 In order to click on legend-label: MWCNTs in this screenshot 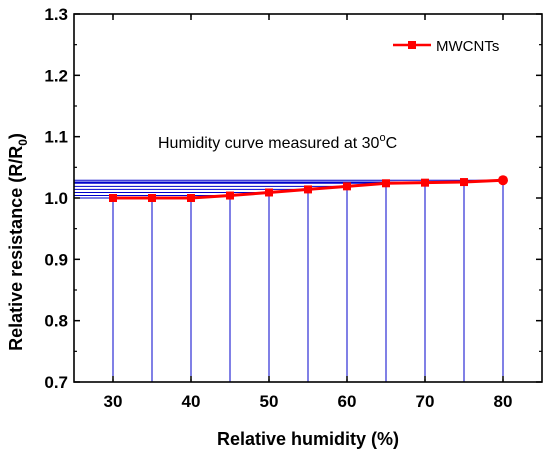, I will do `click(467, 46)`.